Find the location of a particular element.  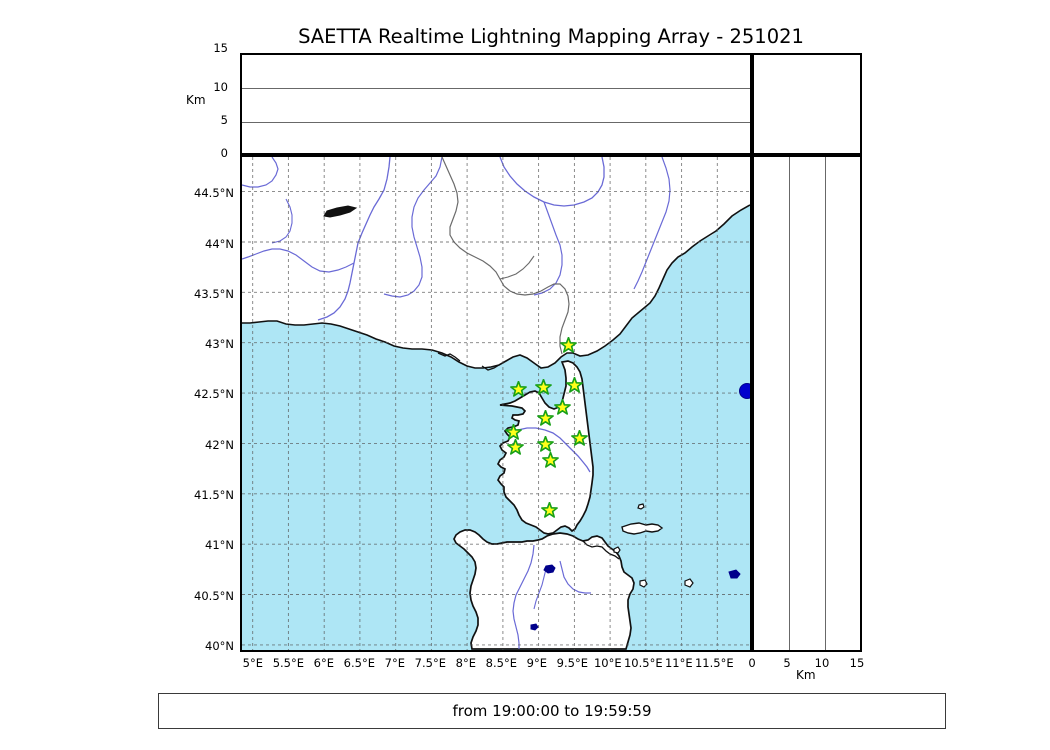

station-belgodere is located at coordinates (544, 387).